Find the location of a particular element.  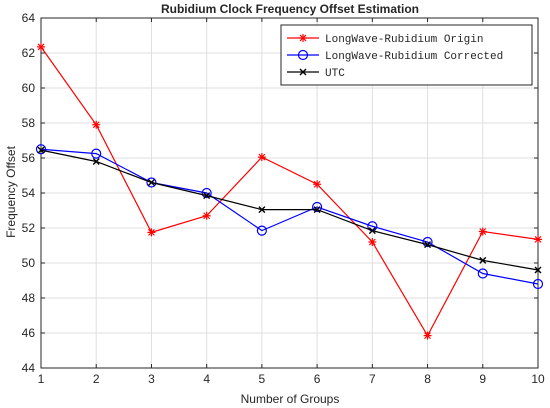

y-tick-label: 54 is located at coordinates (29, 193).